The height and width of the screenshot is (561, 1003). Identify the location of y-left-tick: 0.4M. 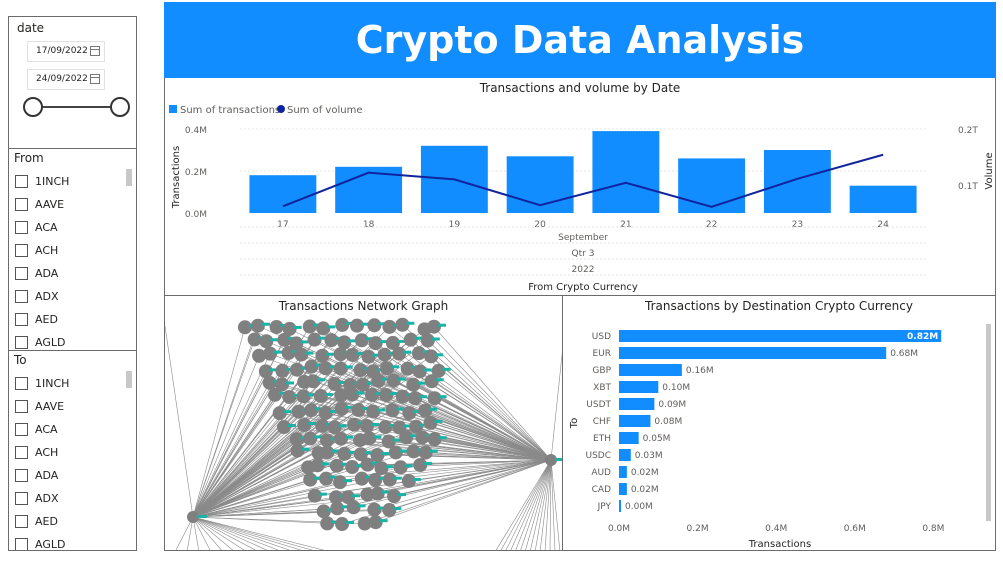
(196, 131).